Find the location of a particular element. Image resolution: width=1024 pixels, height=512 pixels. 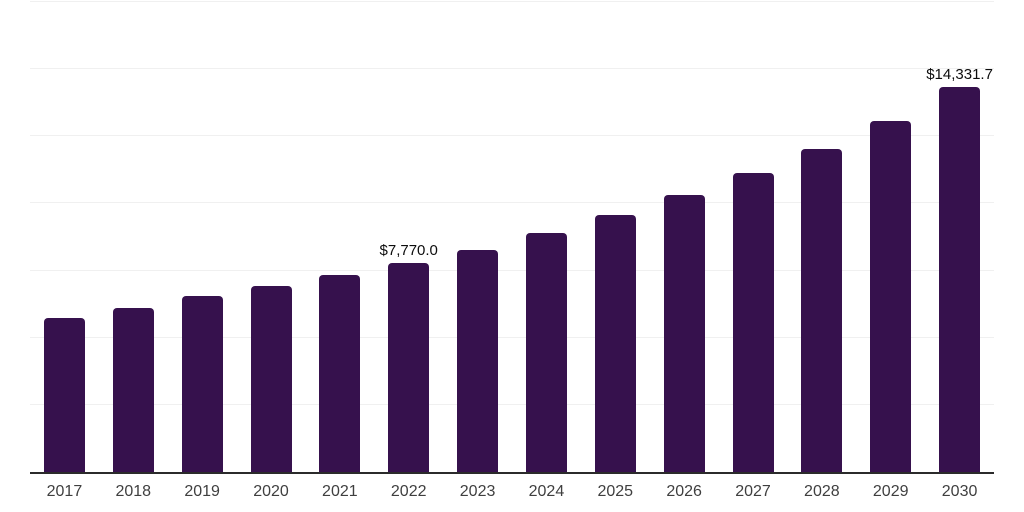

bar-2019 is located at coordinates (202, 384).